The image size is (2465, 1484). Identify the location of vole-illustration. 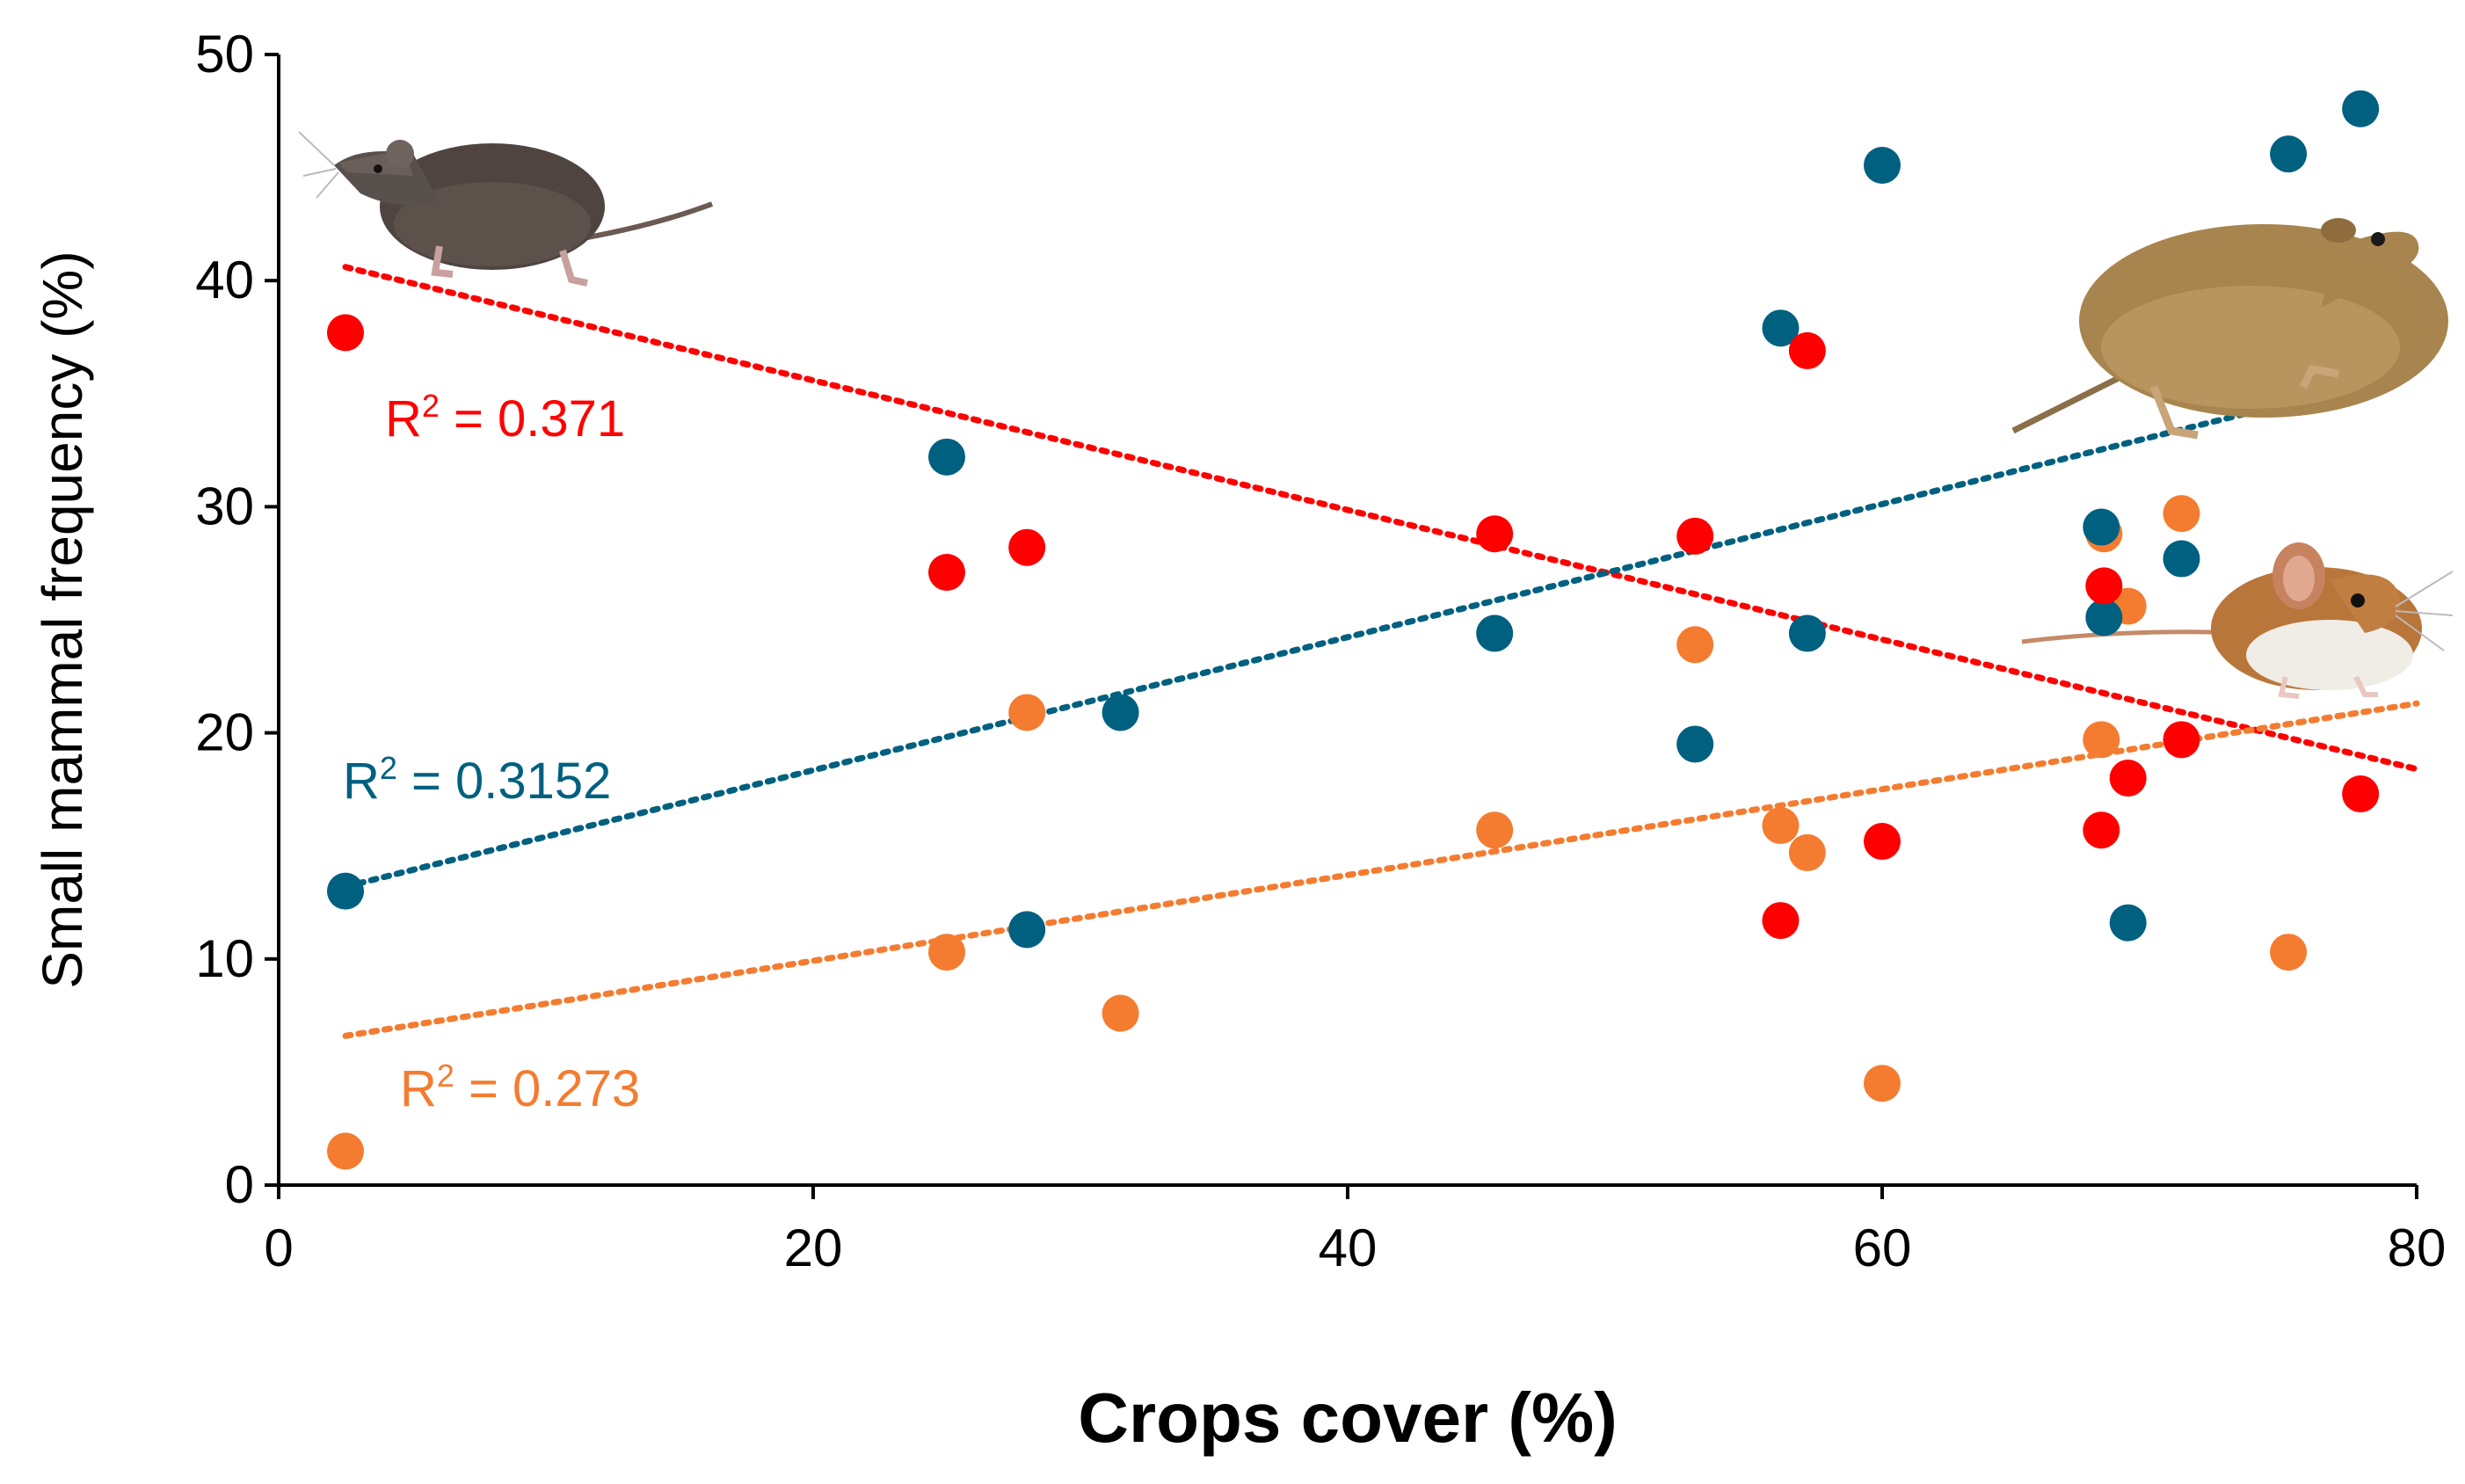
(2229, 329).